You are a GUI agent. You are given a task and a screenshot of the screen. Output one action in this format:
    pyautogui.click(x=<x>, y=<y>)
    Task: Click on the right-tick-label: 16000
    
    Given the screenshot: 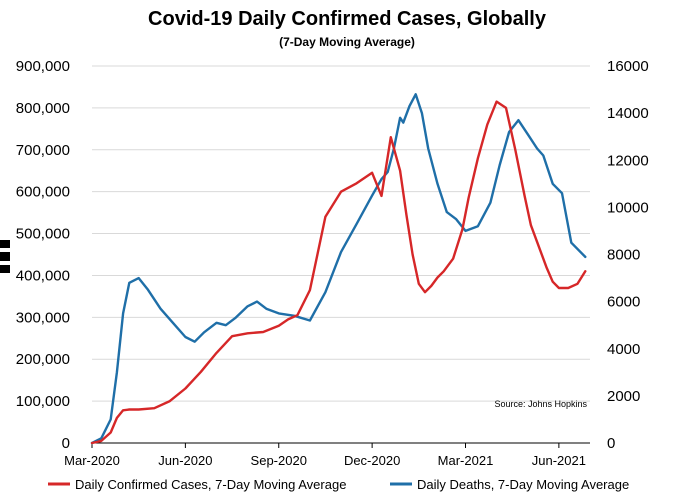 What is the action you would take?
    pyautogui.click(x=628, y=66)
    